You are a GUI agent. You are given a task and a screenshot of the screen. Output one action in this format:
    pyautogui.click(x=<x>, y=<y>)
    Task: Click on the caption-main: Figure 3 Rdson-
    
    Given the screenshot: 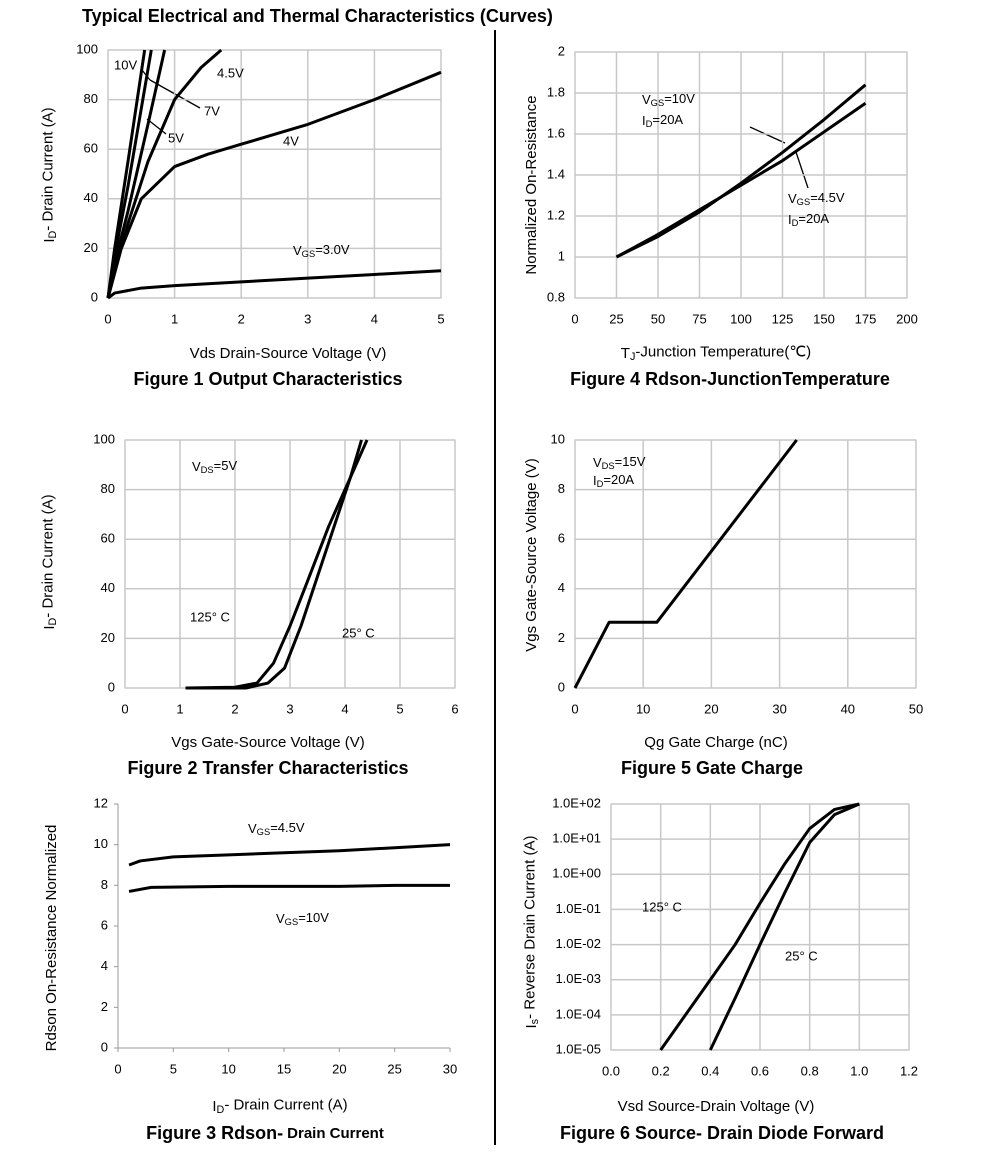 What is the action you would take?
    pyautogui.click(x=214, y=1133)
    